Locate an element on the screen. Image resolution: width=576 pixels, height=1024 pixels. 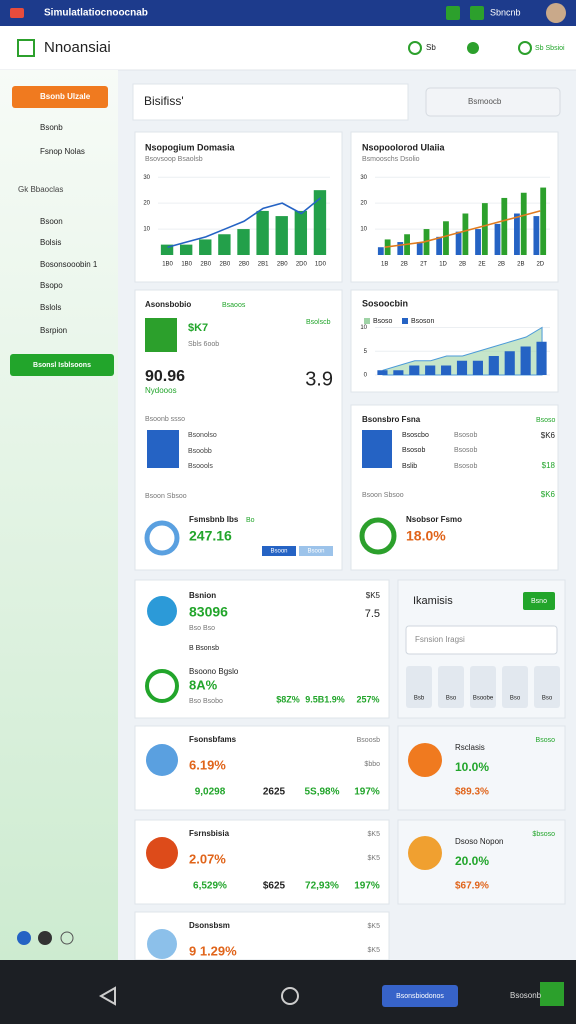
back-button is located at coordinates (107, 996).